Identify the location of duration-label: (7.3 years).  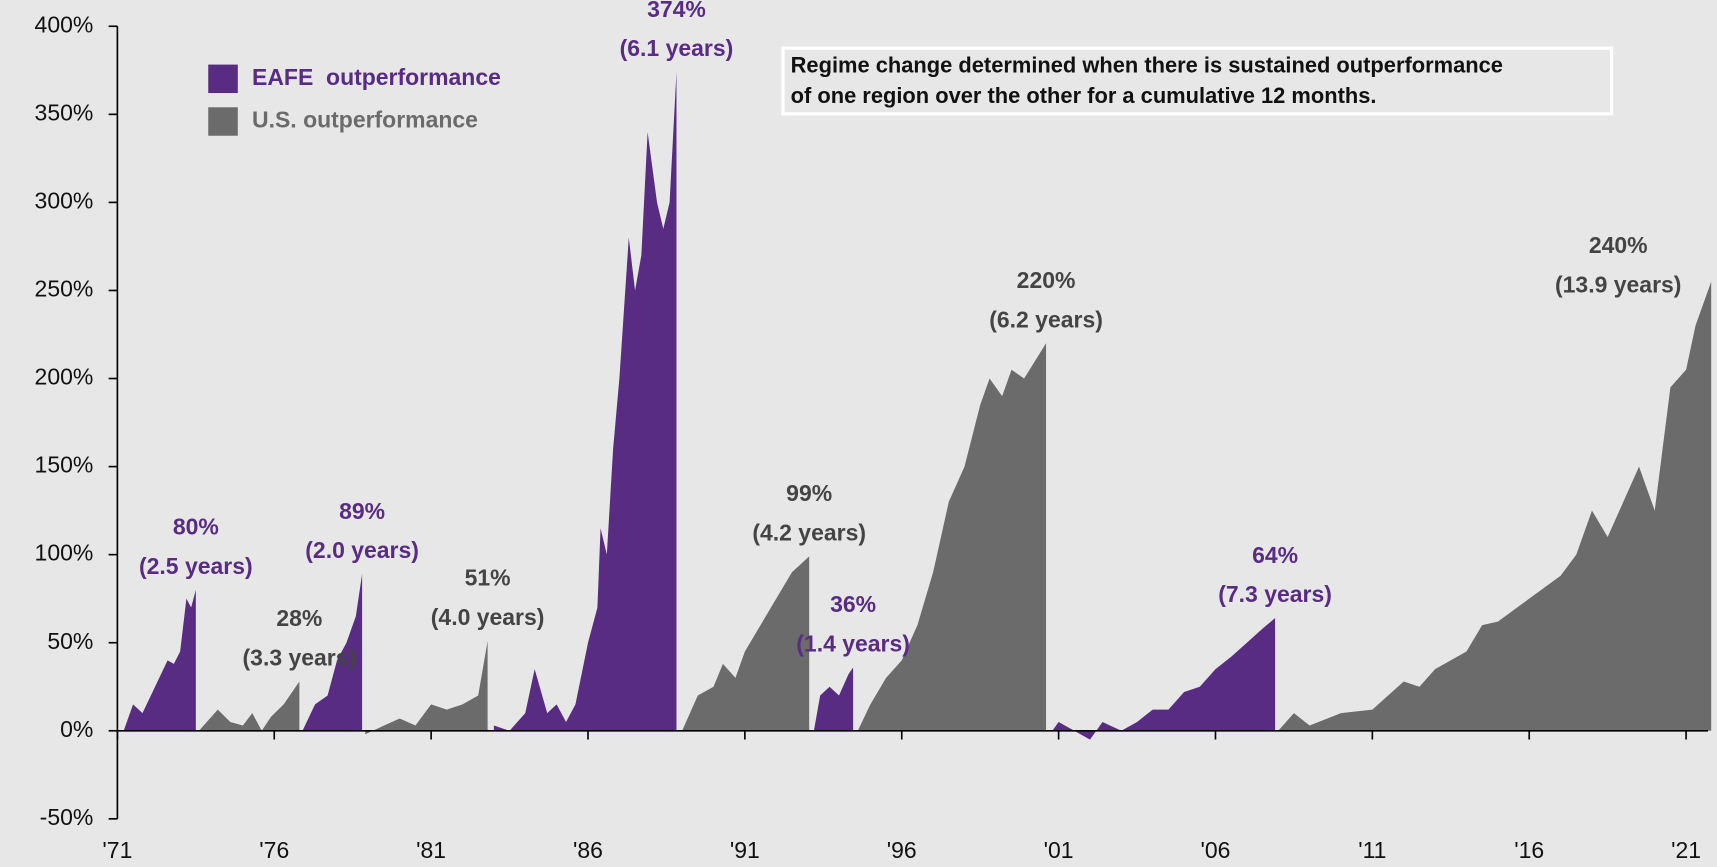
(1275, 594).